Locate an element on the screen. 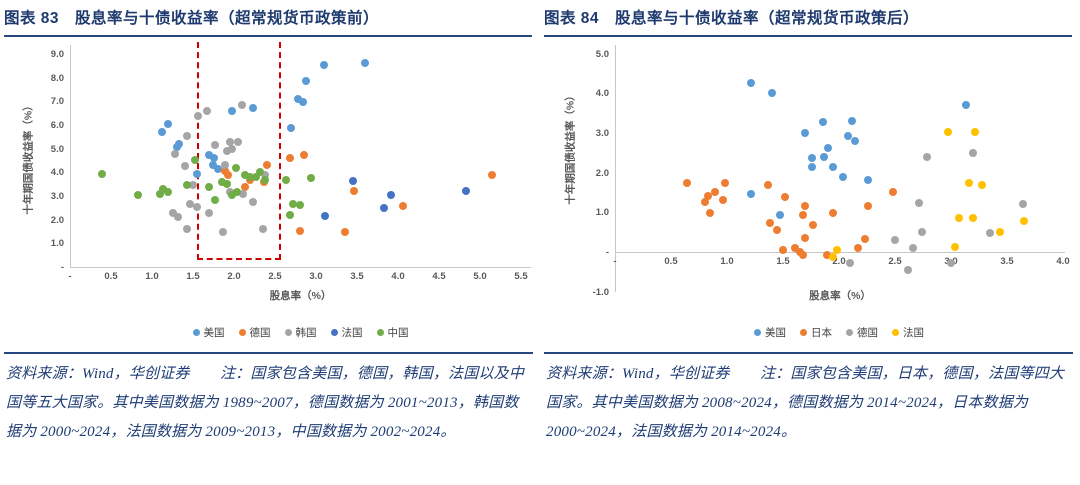 The width and height of the screenshot is (1080, 485). legend-item: 日本 is located at coordinates (816, 332).